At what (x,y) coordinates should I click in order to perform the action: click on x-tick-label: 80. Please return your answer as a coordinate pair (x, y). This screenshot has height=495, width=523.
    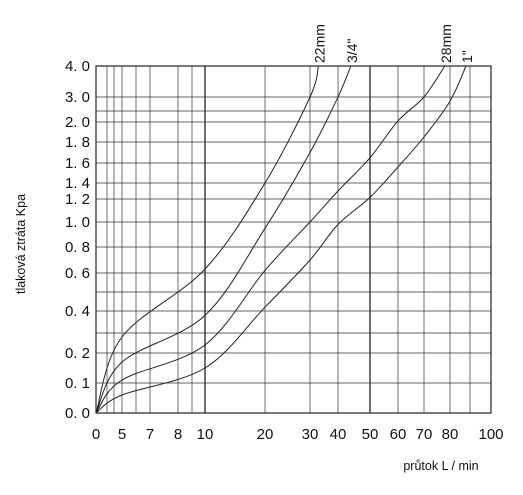
    Looking at the image, I should click on (450, 434).